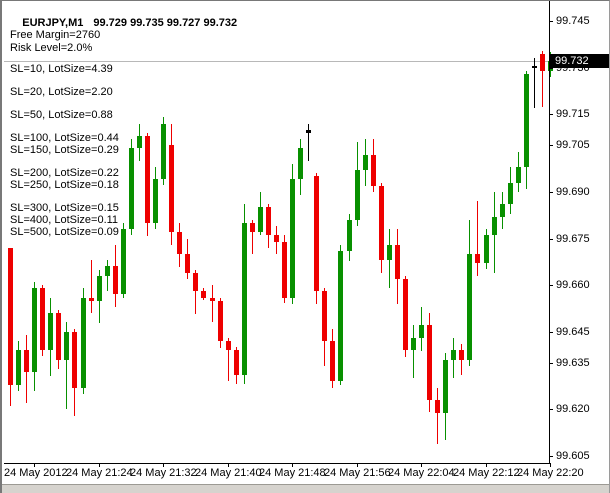  What do you see at coordinates (573, 114) in the screenshot?
I see `price-axis-label: 99.715` at bounding box center [573, 114].